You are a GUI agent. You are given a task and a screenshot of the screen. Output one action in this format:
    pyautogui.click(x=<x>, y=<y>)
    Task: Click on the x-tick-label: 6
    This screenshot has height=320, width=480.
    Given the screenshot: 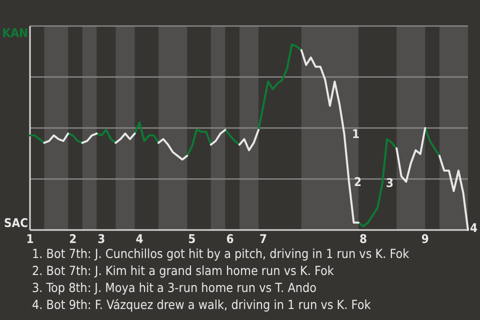 What is the action you would take?
    pyautogui.click(x=230, y=239)
    